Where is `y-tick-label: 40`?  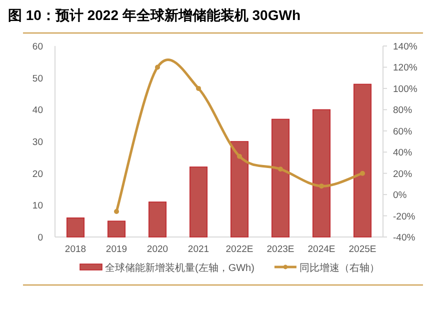
y-tick-label: 40 is located at coordinates (37, 110).